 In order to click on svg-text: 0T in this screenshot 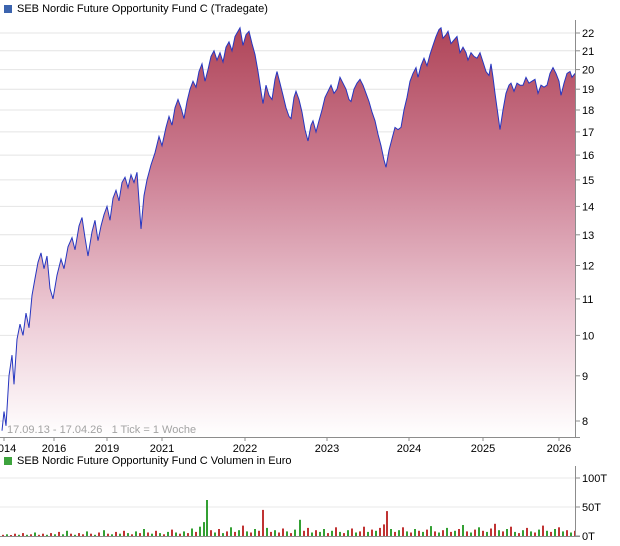, I will do `click(588, 537)`.